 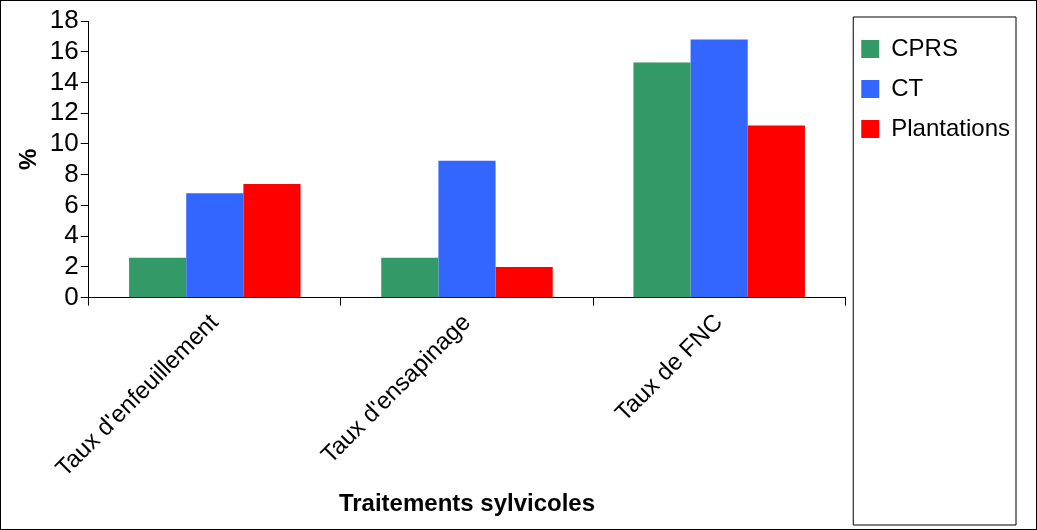 I want to click on legend-label: CPRS, so click(x=924, y=47).